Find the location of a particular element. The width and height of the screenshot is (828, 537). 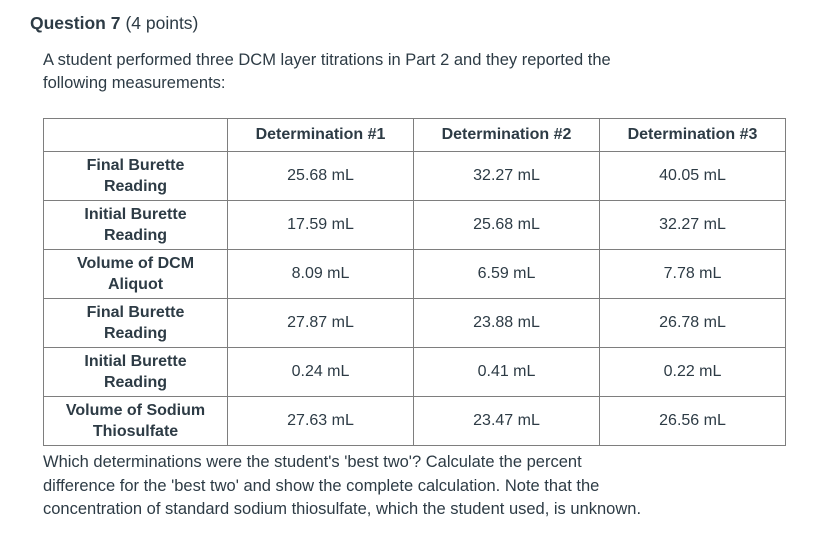

measurement-value: 27.87 mL is located at coordinates (320, 323).